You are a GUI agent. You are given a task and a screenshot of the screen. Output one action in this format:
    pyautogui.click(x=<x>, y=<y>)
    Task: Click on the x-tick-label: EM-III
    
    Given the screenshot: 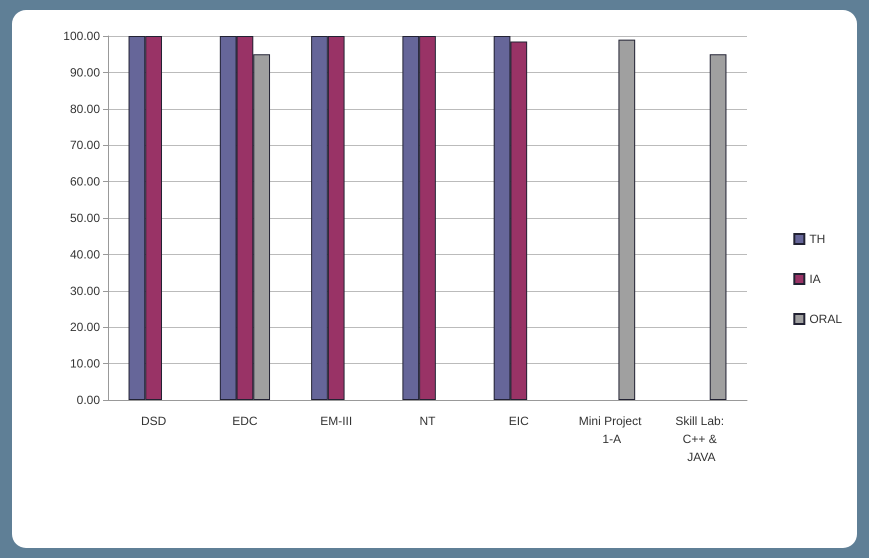 What is the action you would take?
    pyautogui.click(x=336, y=421)
    